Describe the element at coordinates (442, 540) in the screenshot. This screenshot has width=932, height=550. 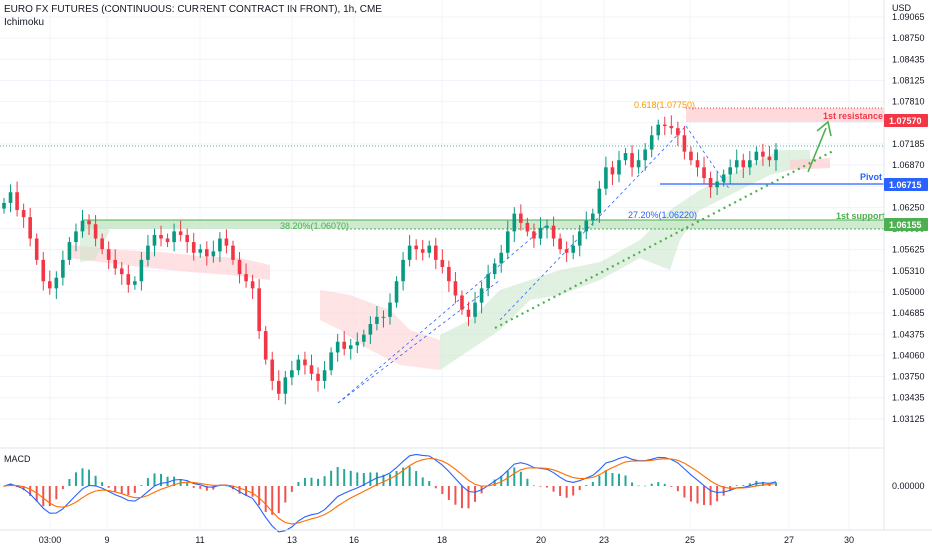
I see `time-tick-label: 18` at that location.